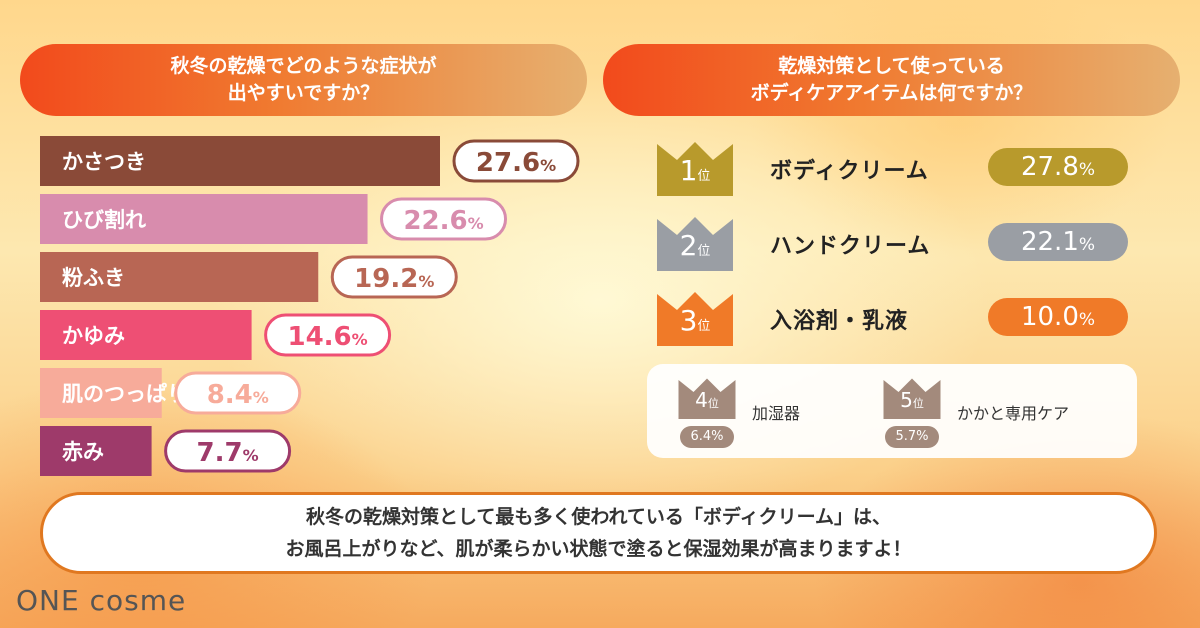 This screenshot has width=1200, height=628. I want to click on rank-item-label: 加湿器, so click(776, 413).